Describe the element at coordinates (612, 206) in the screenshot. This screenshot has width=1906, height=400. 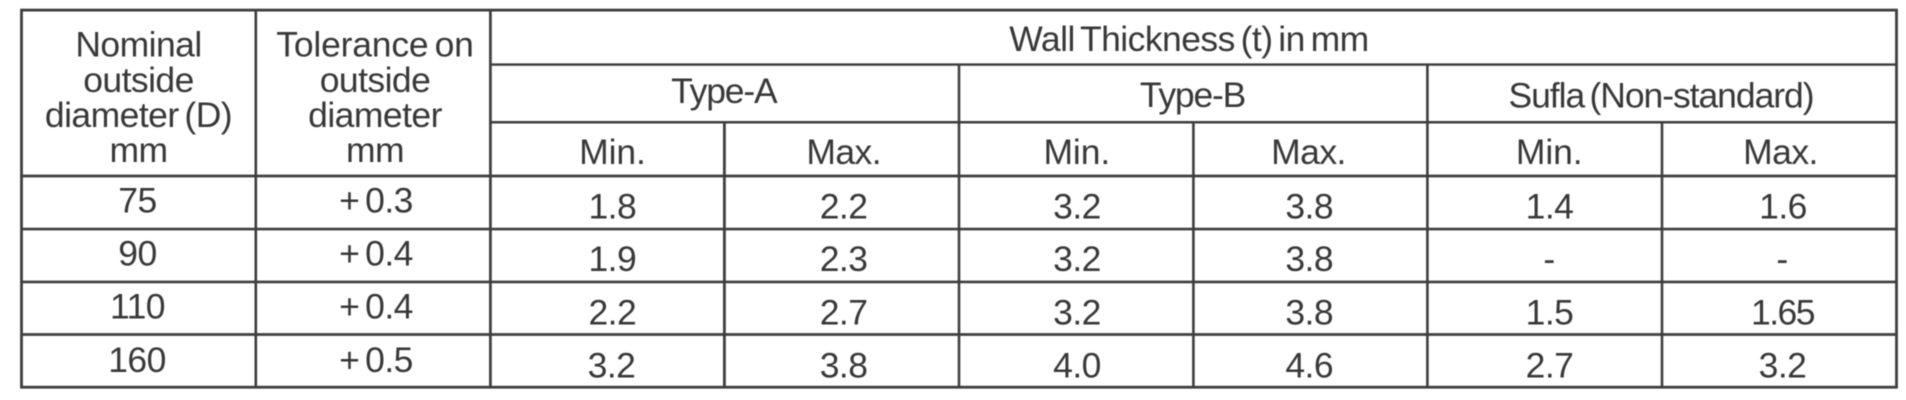
I see `svg-text: 1.8` at that location.